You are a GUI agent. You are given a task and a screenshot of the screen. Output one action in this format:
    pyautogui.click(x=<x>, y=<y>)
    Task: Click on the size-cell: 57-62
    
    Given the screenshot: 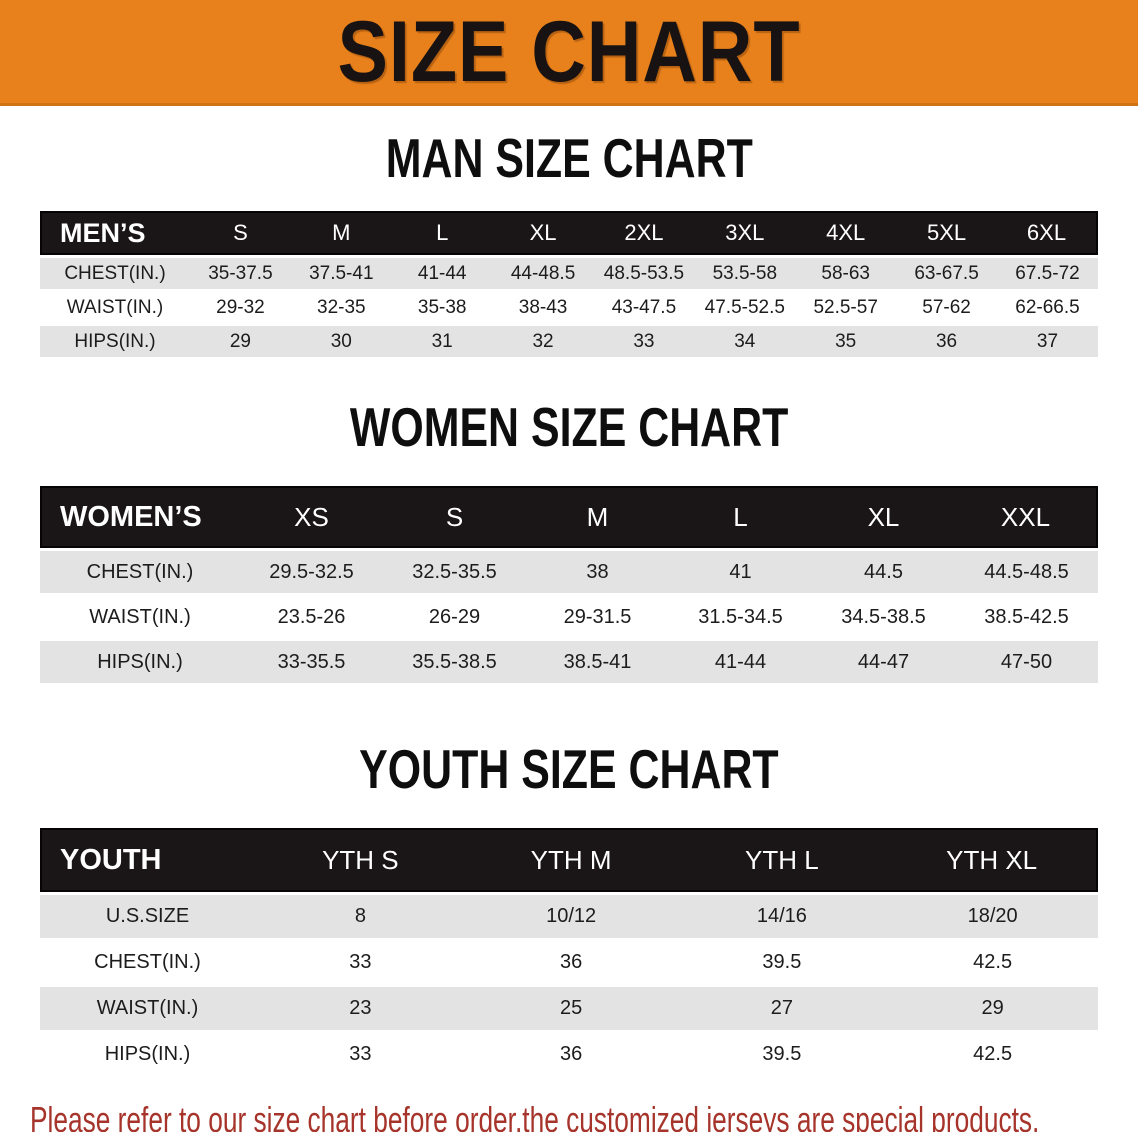 What is the action you would take?
    pyautogui.click(x=946, y=307)
    